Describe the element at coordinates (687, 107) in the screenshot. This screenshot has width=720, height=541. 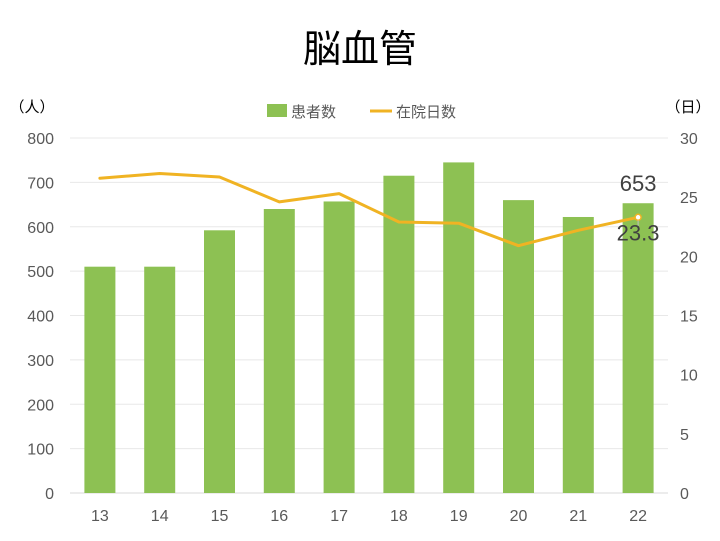
I see `right-axis-unit-label: （日）` at that location.